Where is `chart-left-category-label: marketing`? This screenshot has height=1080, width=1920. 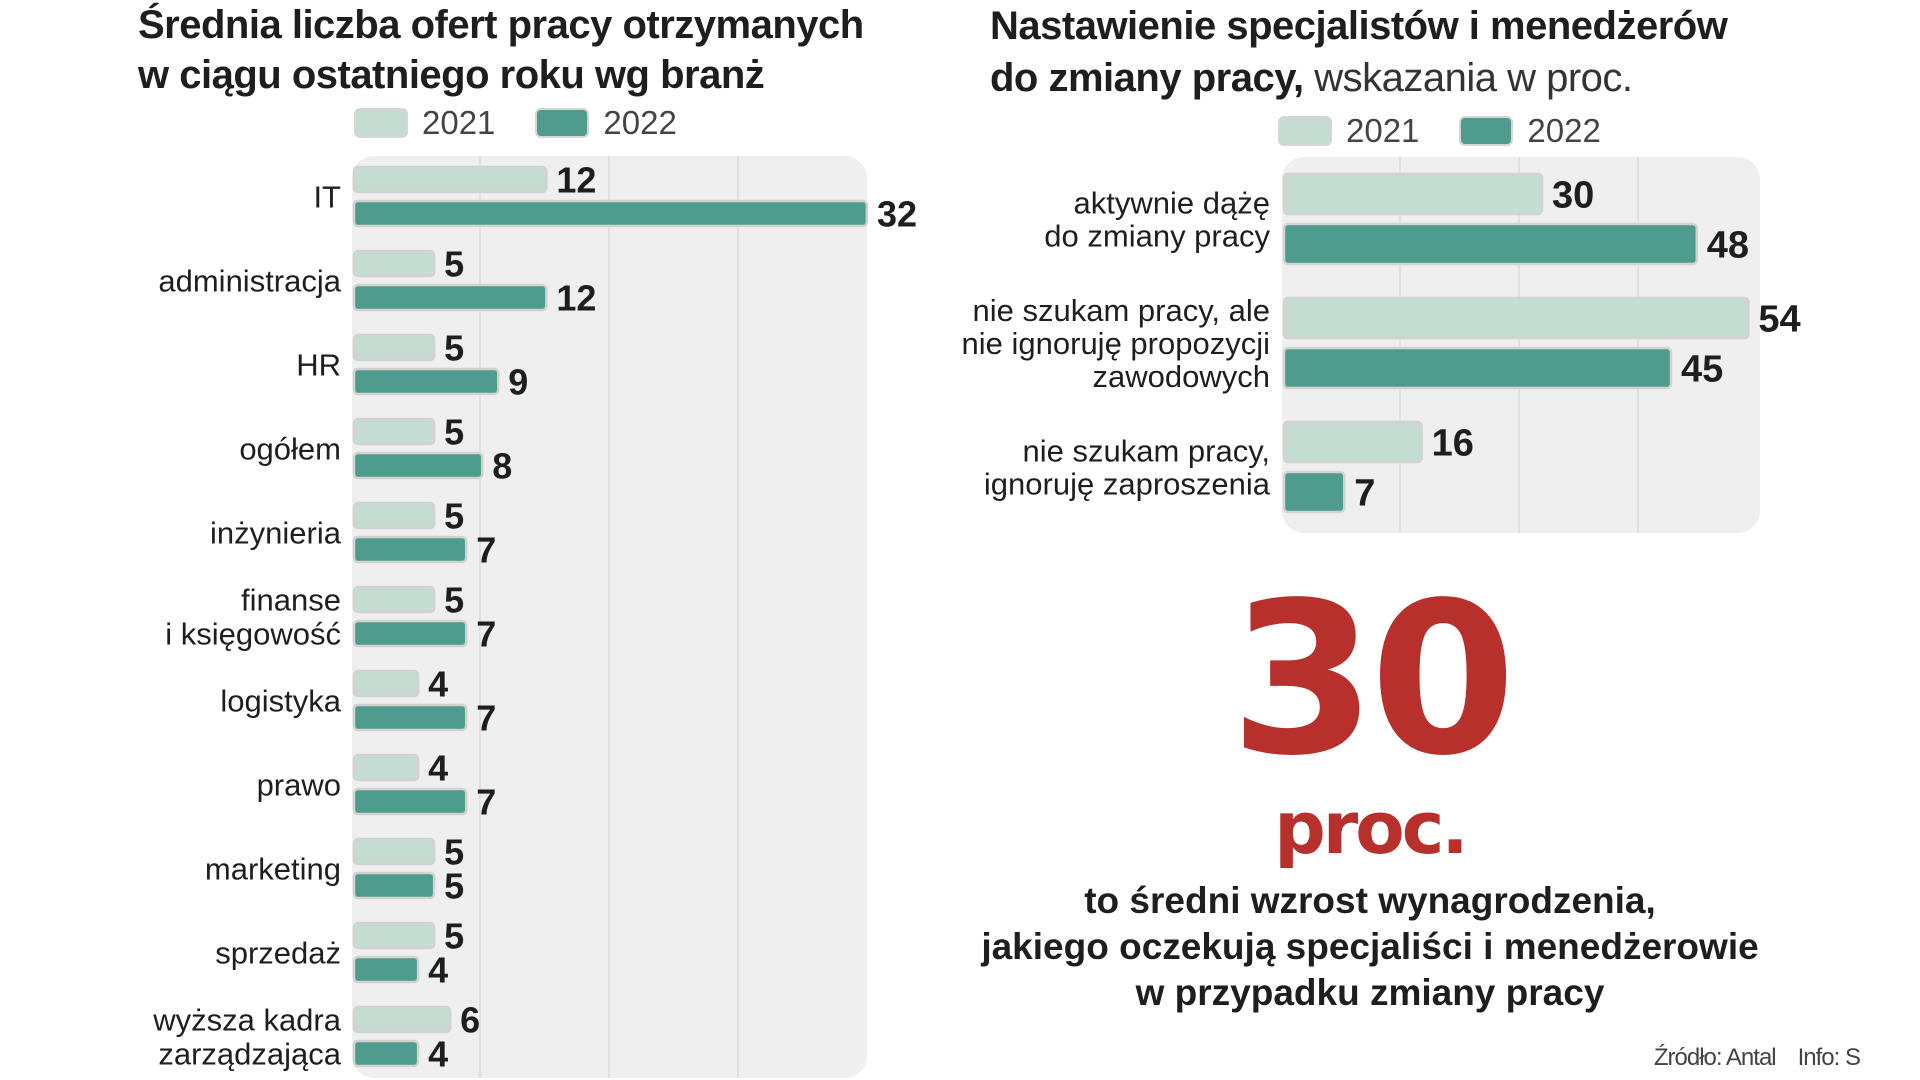 chart-left-category-label: marketing is located at coordinates (273, 868).